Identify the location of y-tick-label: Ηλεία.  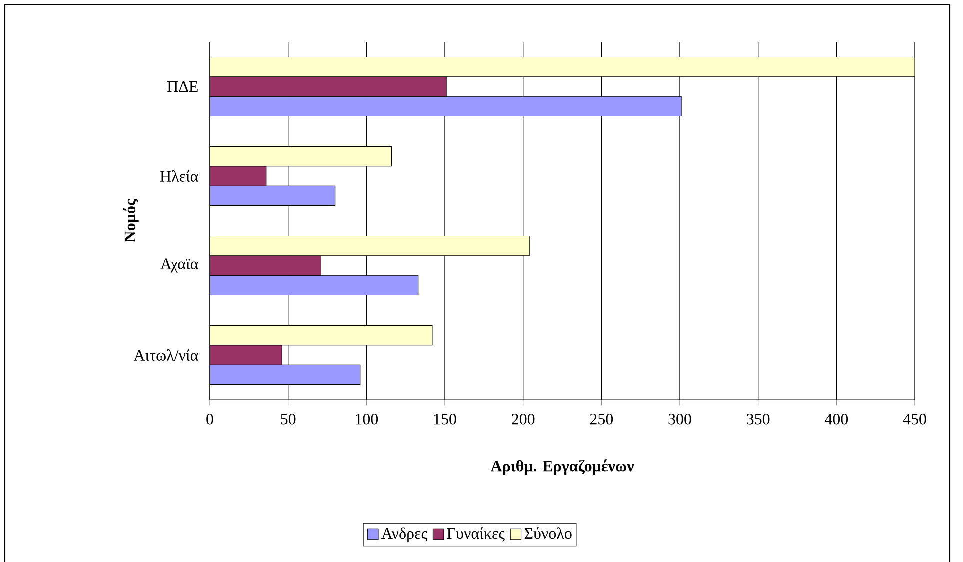
(179, 176).